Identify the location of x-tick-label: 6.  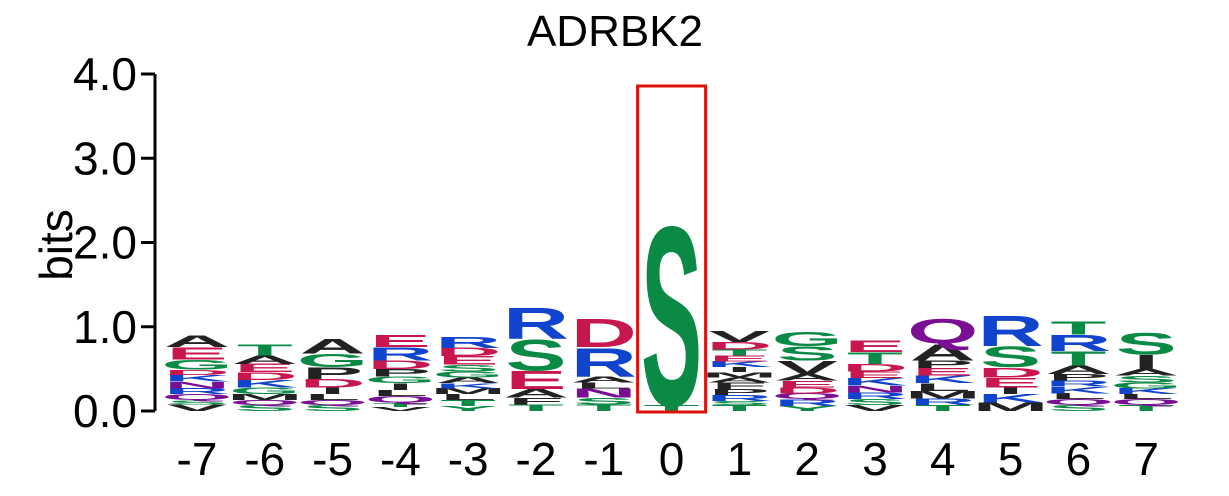
(1079, 459).